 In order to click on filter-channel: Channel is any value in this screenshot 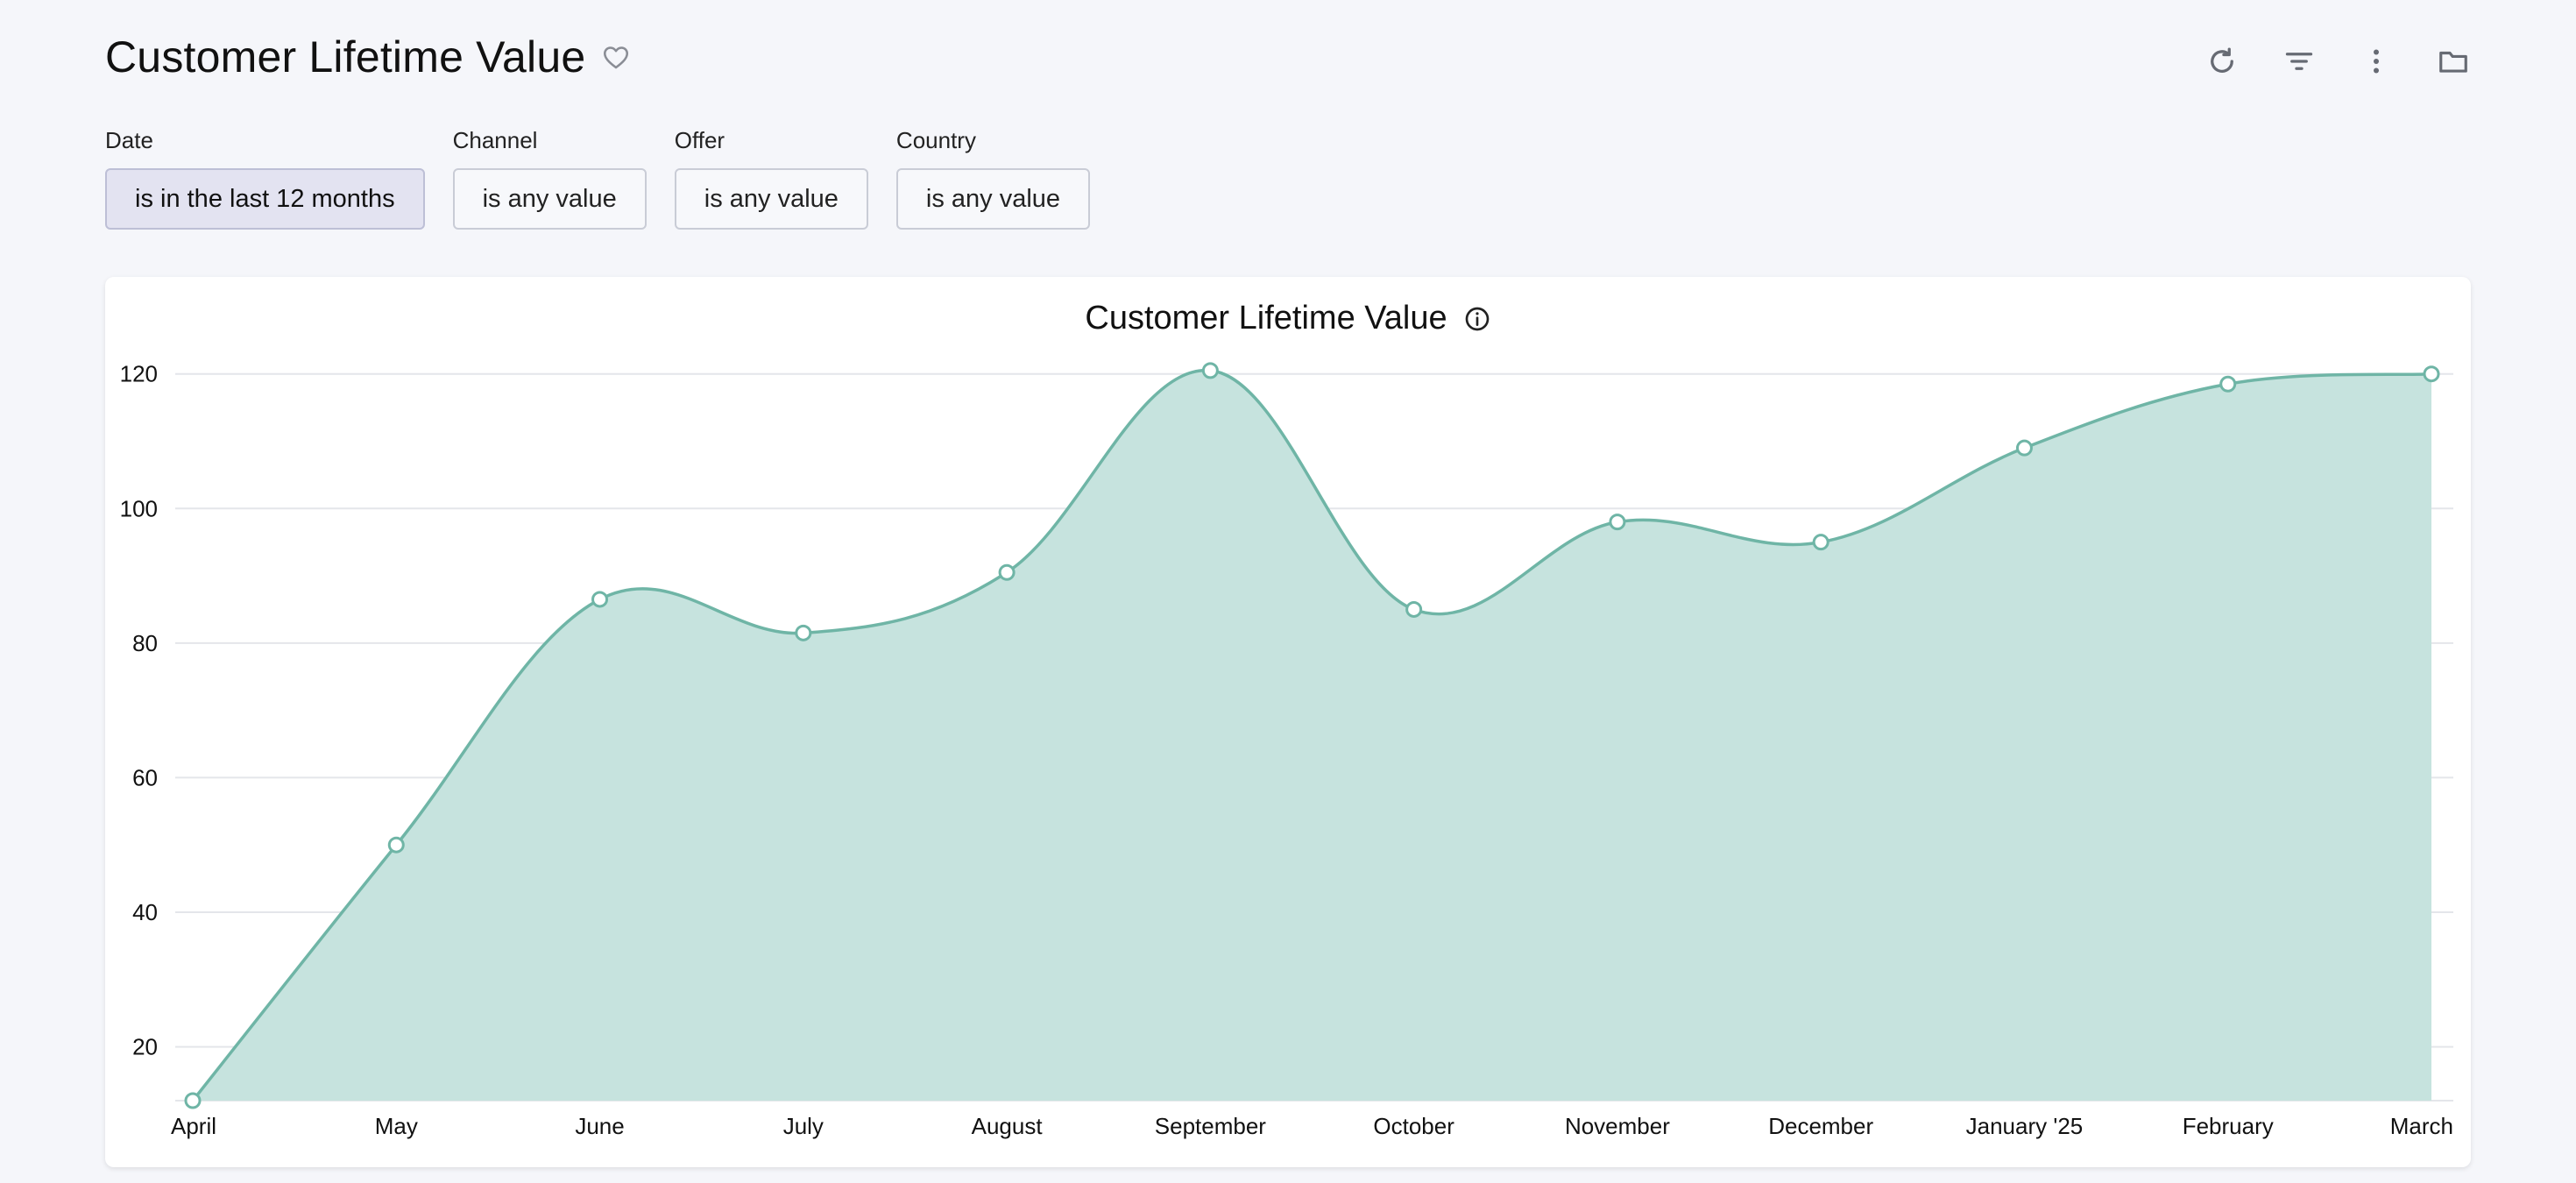, I will do `click(549, 178)`.